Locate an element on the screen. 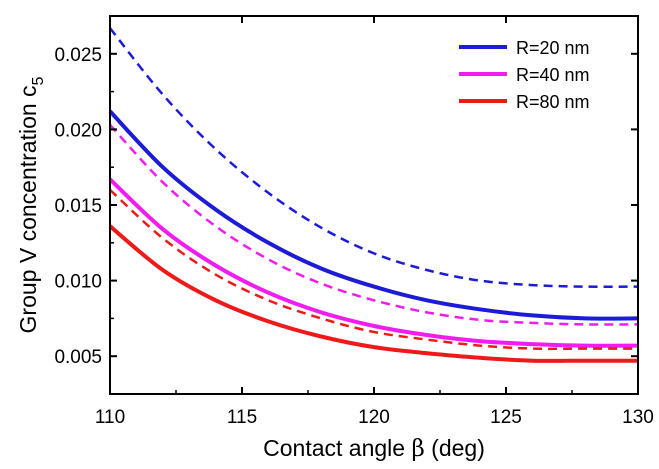 The height and width of the screenshot is (469, 659). y-tick-label: 0.020 is located at coordinates (78, 130).